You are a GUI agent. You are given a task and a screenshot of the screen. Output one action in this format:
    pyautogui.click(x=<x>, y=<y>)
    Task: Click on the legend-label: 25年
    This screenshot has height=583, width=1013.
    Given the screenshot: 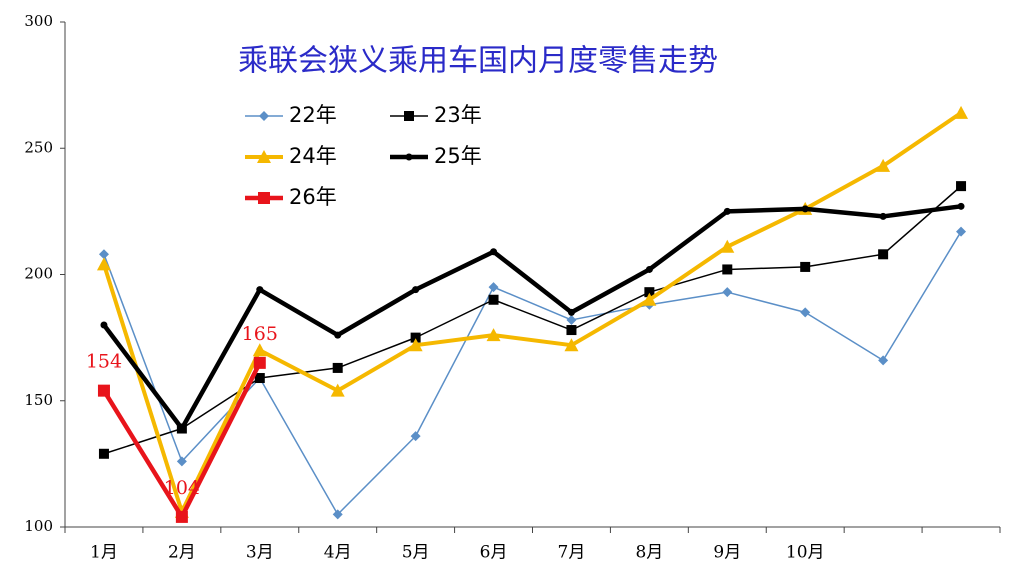 What is the action you would take?
    pyautogui.click(x=458, y=156)
    